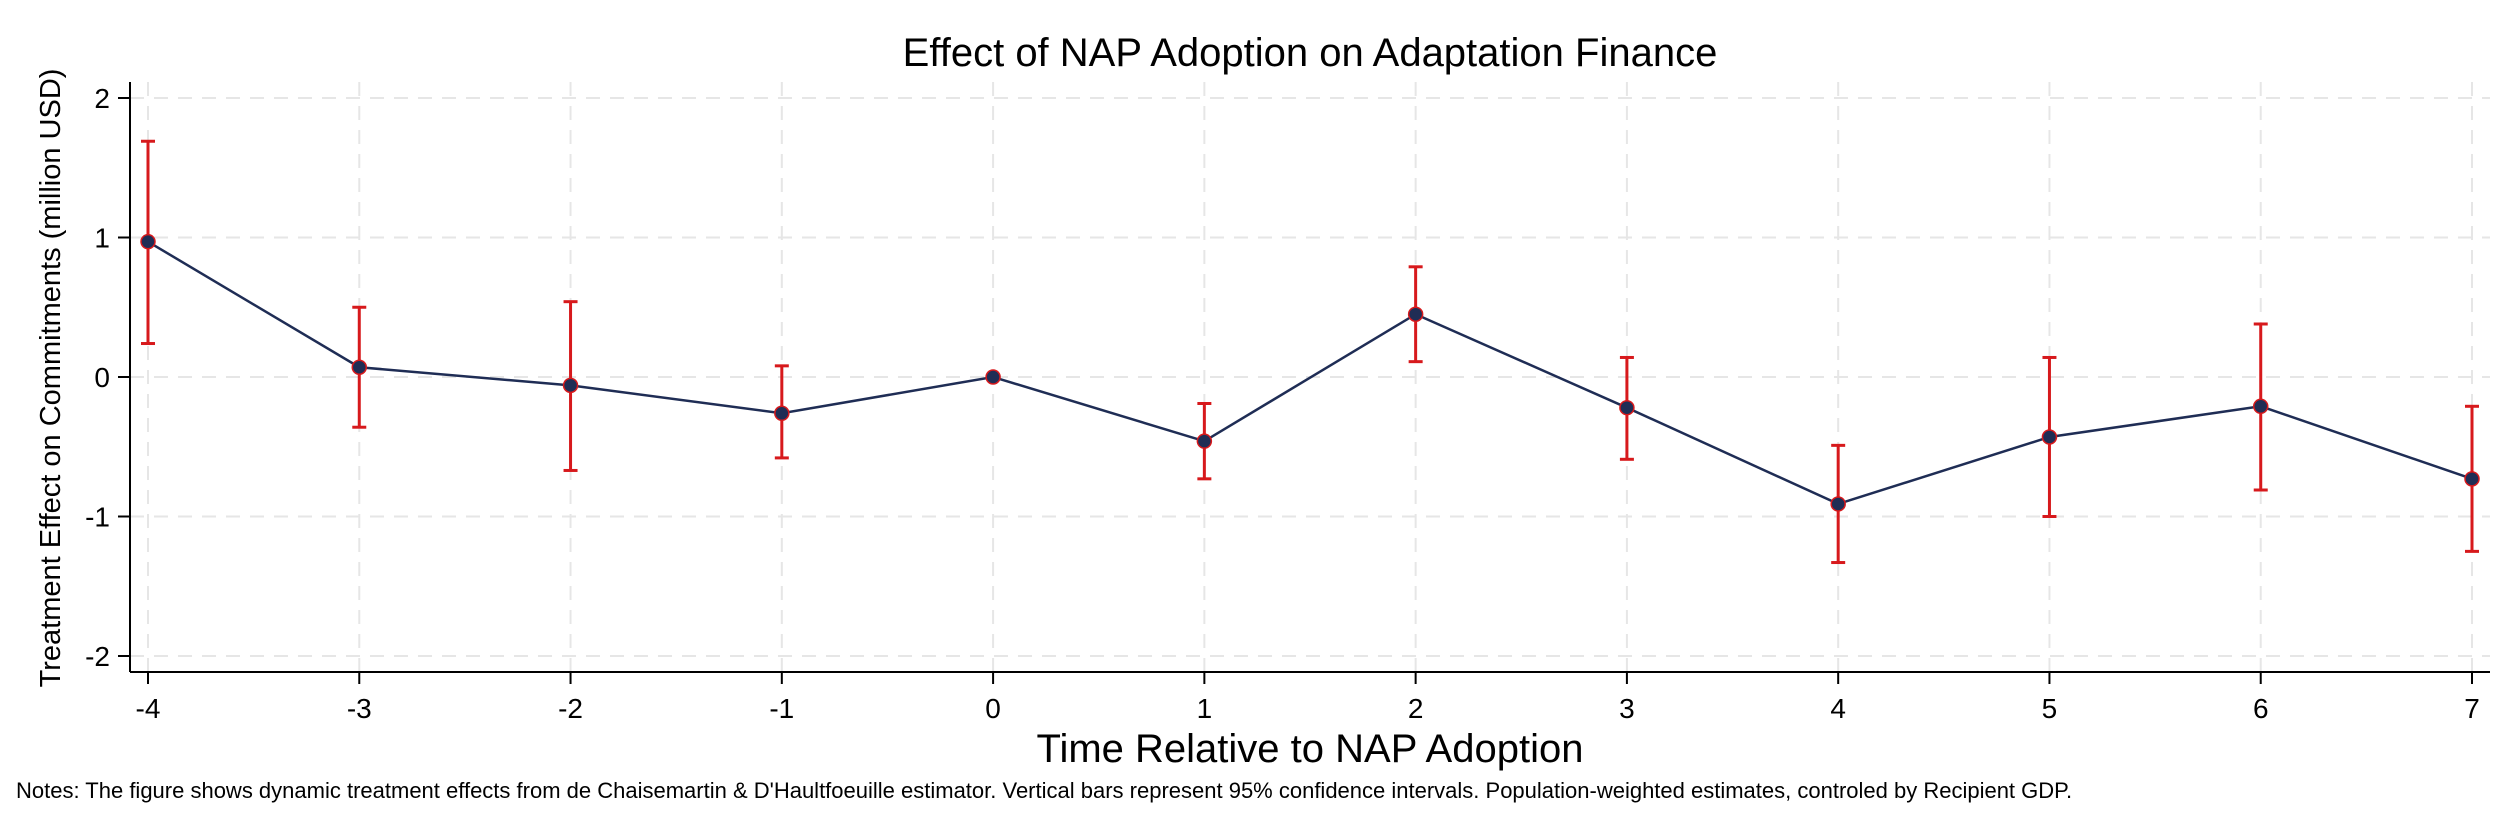  What do you see at coordinates (570, 708) in the screenshot?
I see `x-tick-label: -2` at bounding box center [570, 708].